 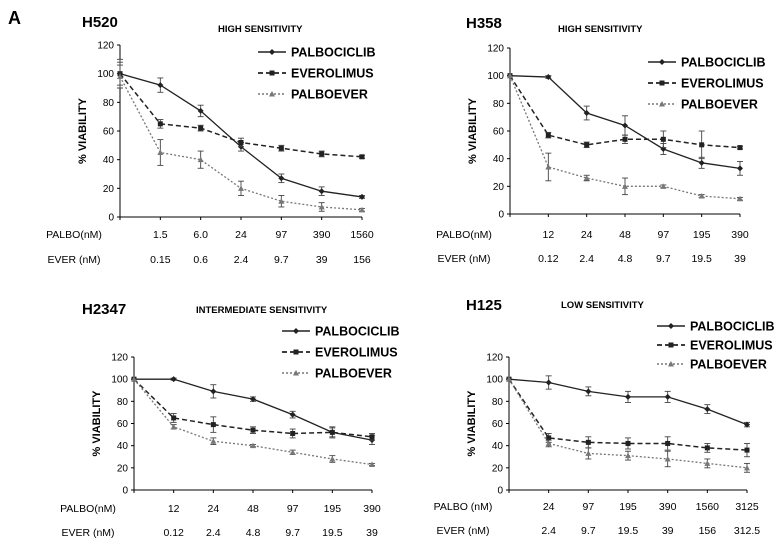 I want to click on dose-value: 12, so click(x=548, y=235).